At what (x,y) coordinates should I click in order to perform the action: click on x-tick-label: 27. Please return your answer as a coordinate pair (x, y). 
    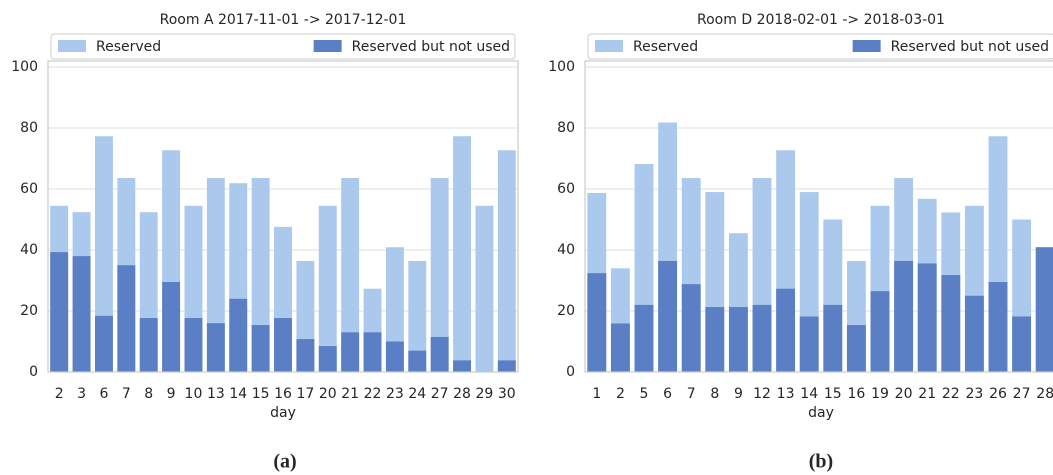
    Looking at the image, I should click on (1022, 394).